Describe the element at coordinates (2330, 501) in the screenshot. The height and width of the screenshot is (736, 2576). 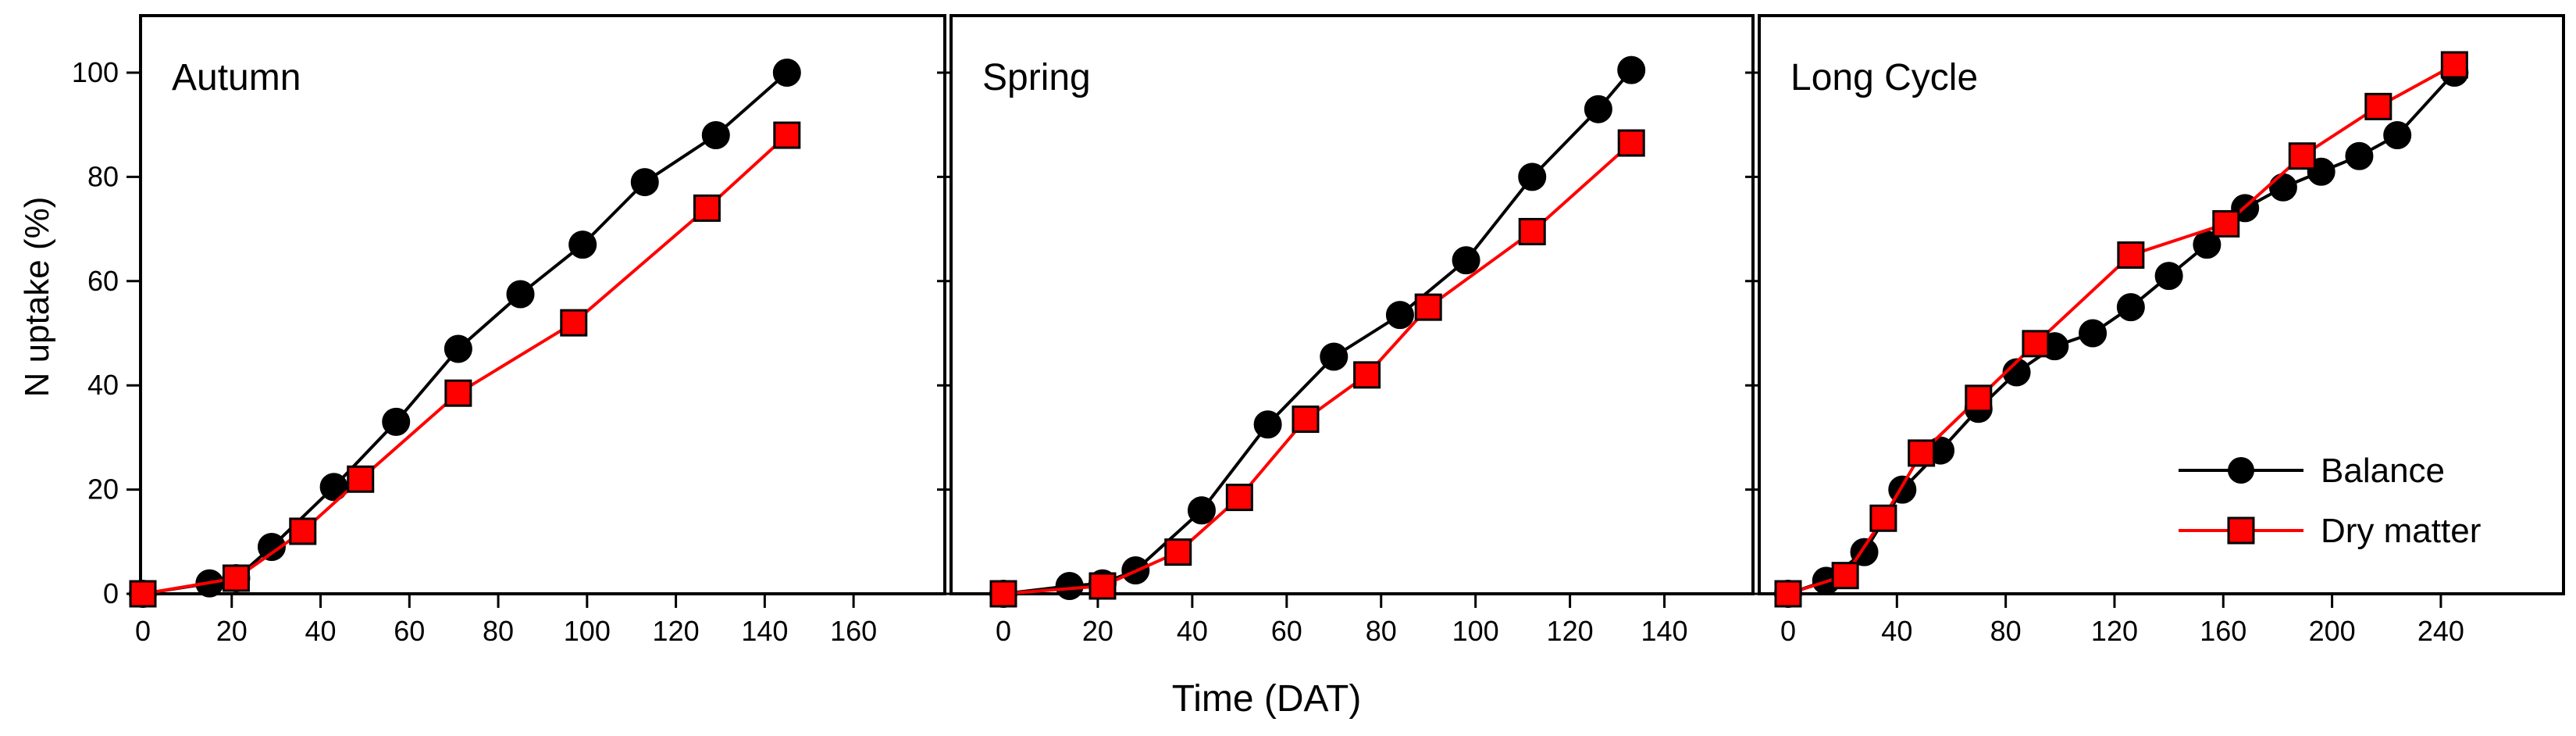
I see `legend: Balance Dry matter` at that location.